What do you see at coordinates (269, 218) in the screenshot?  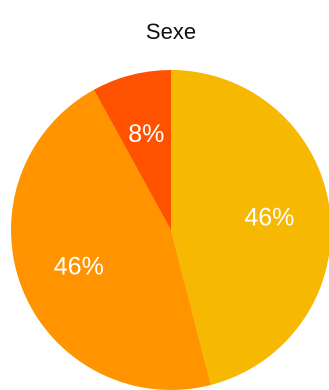 I see `pie-slice-label-1: 46%` at bounding box center [269, 218].